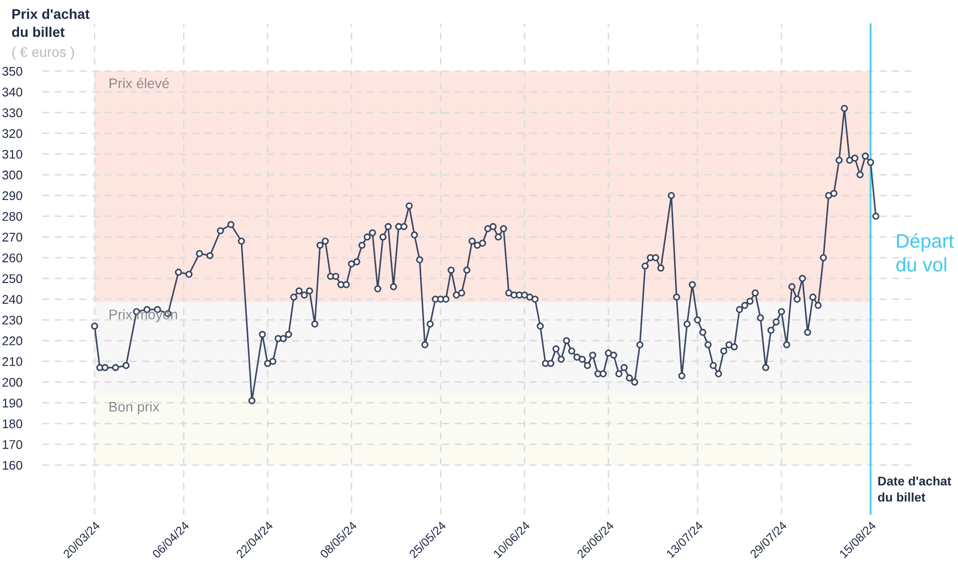  I want to click on y-tick-label: 190, so click(12, 403).